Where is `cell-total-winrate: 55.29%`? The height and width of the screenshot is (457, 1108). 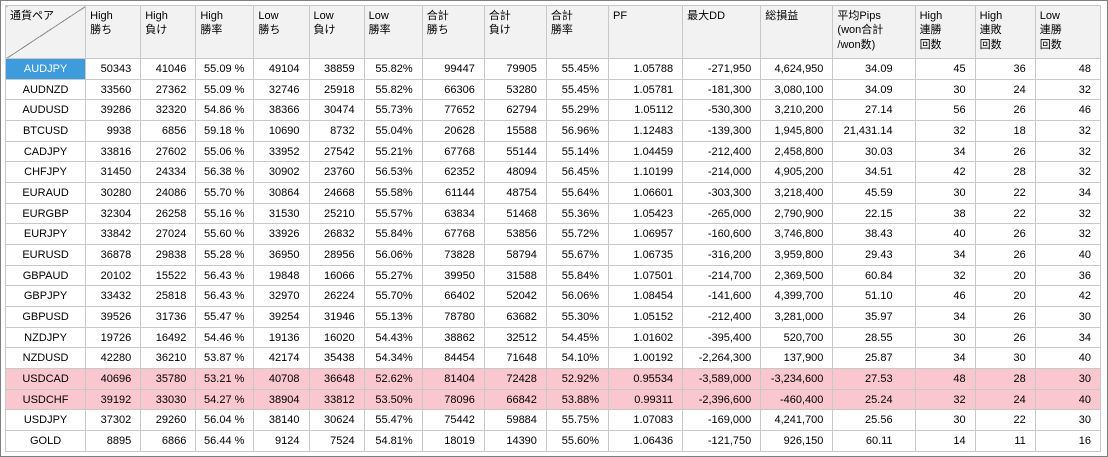
cell-total-winrate: 55.29% is located at coordinates (577, 110).